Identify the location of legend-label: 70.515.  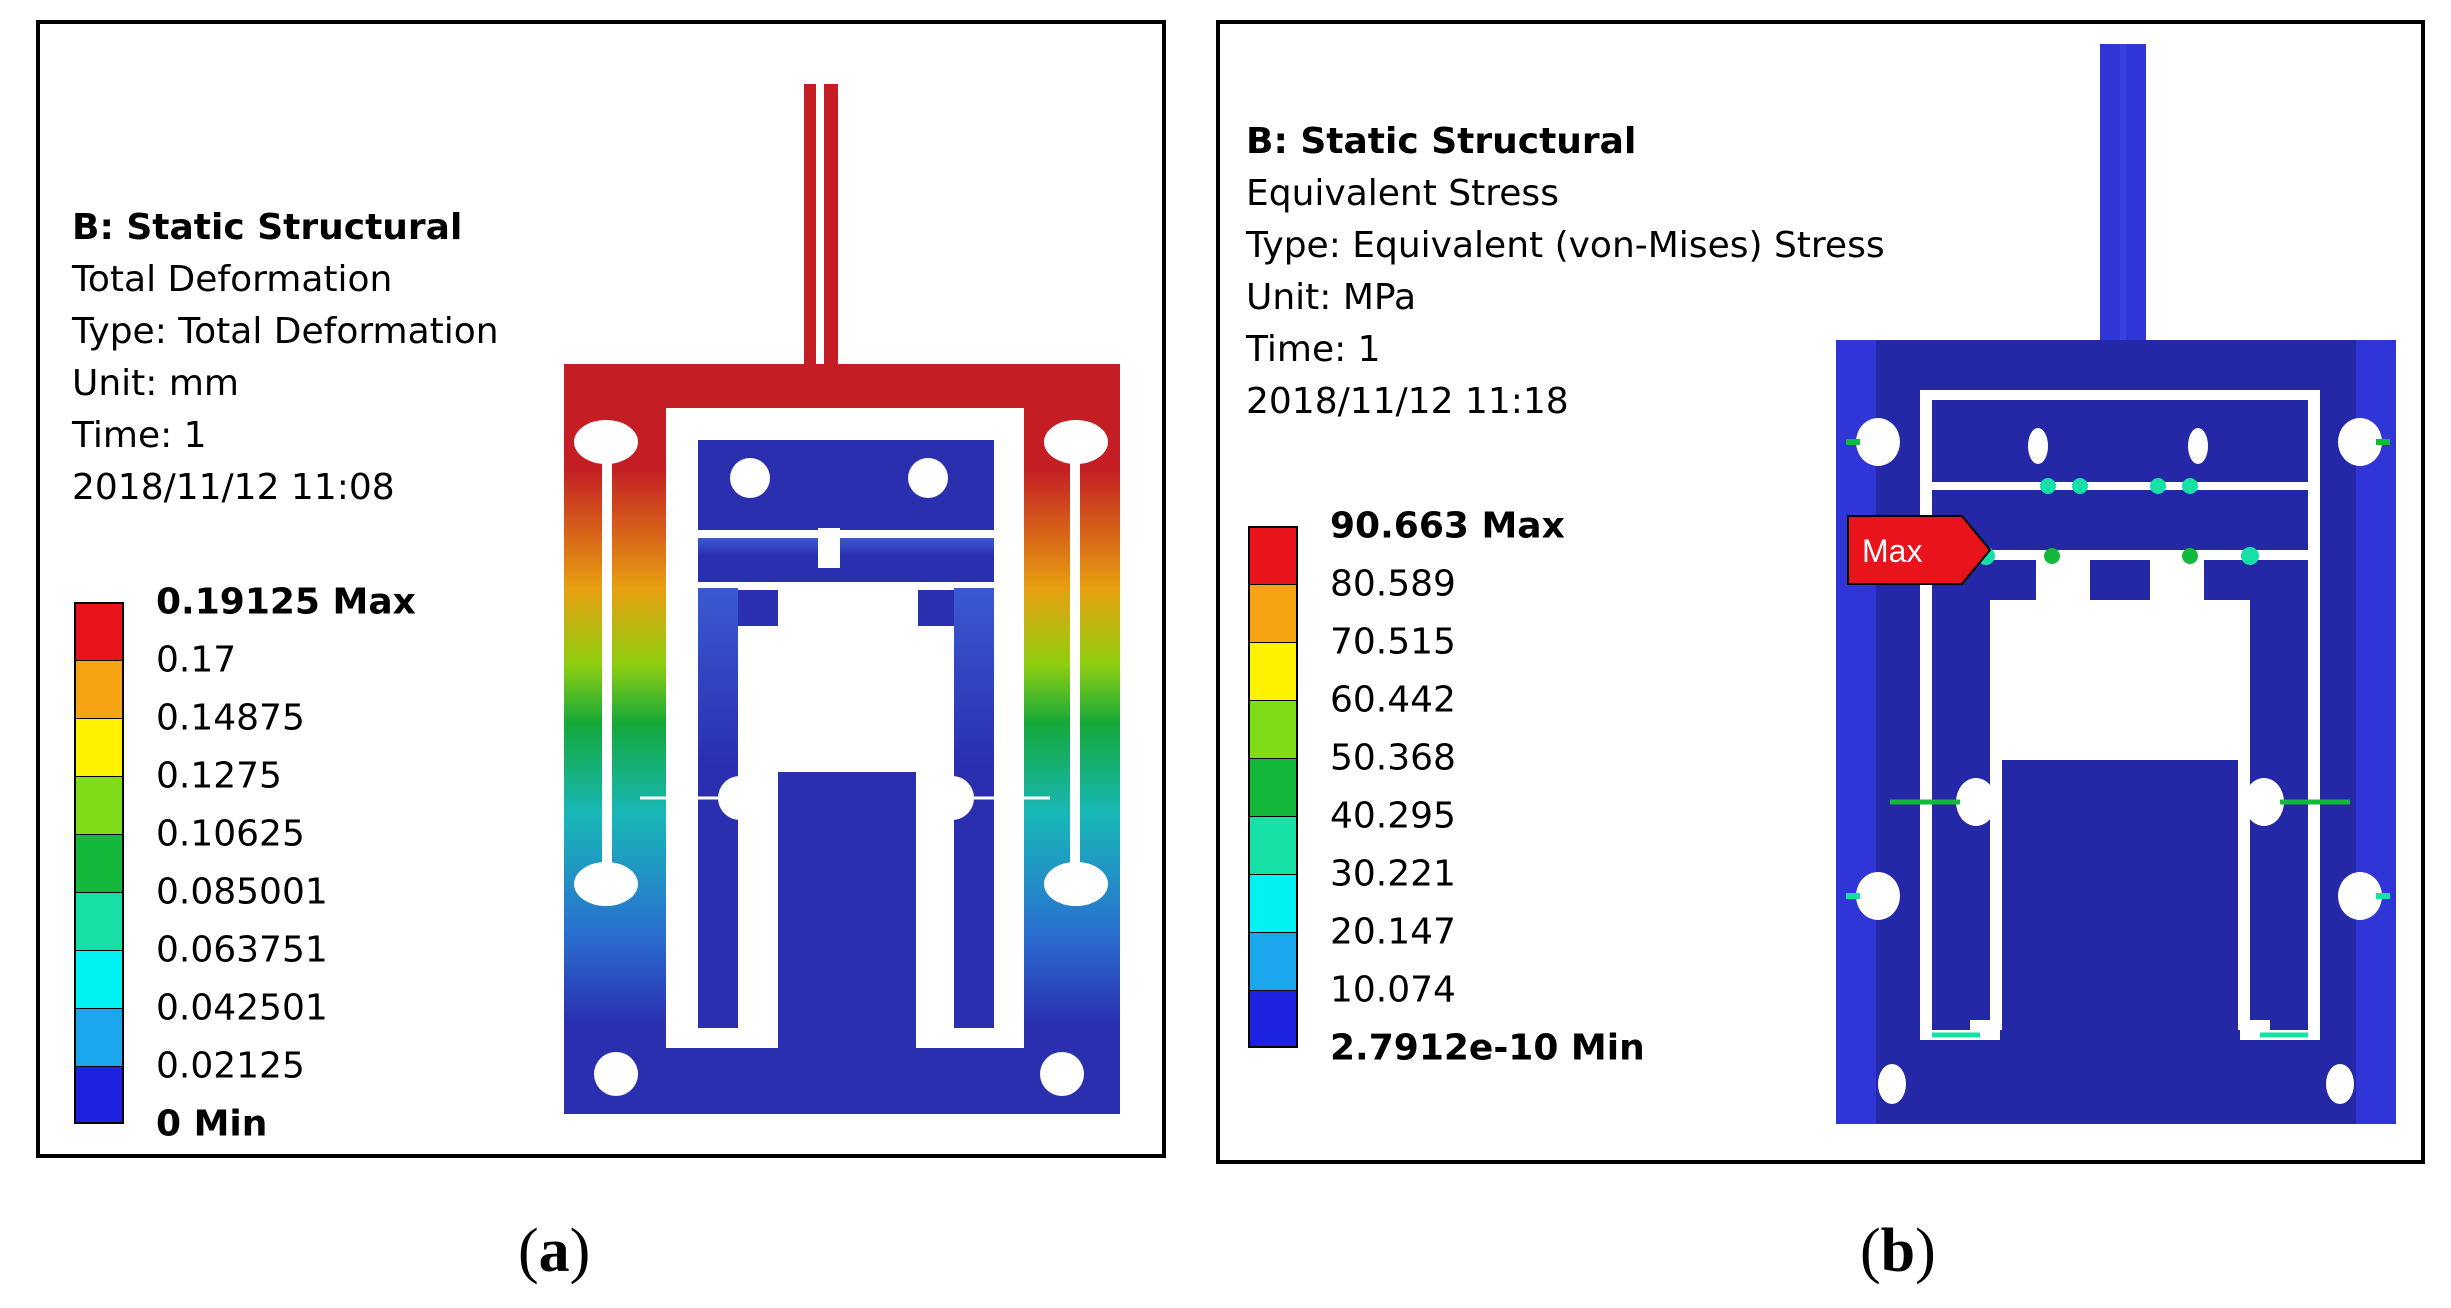
(1393, 642).